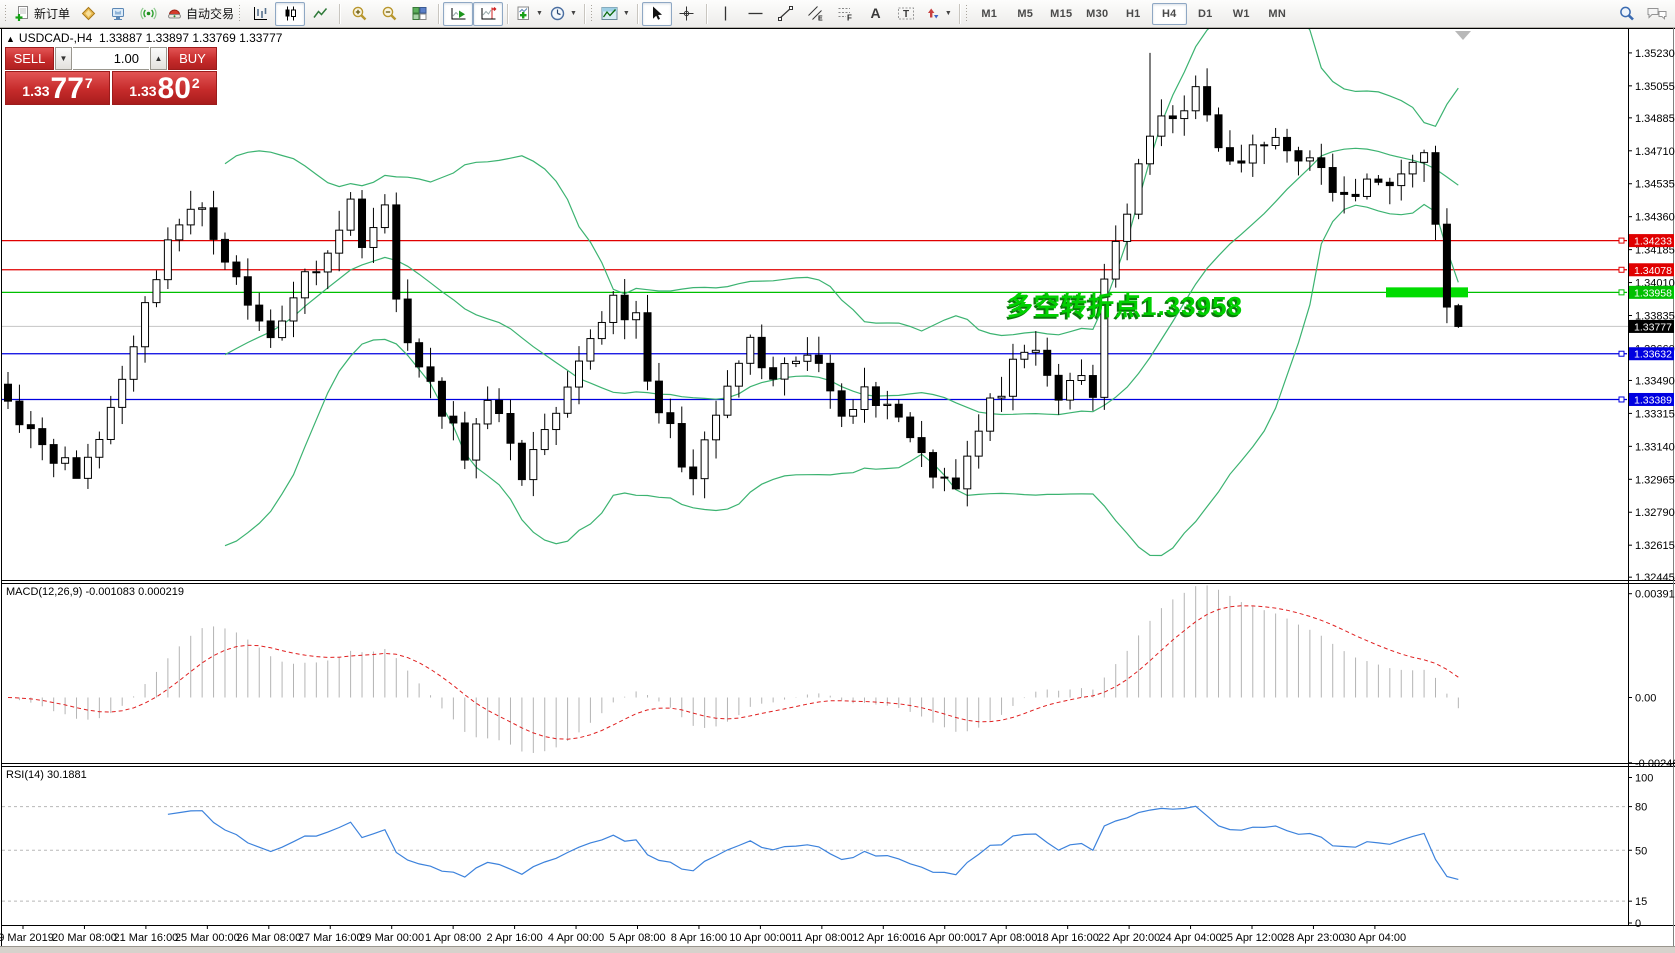 This screenshot has width=1675, height=953. Describe the element at coordinates (523, 13) in the screenshot. I see `add-indicator-icon` at that location.